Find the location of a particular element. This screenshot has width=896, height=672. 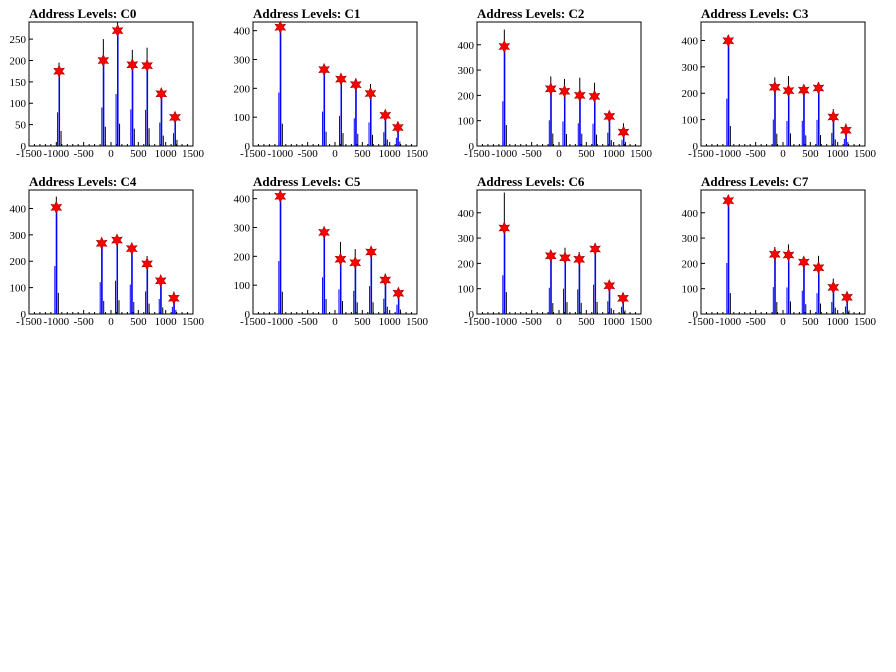

chart-title: Address Levels: C5 is located at coordinates (307, 181).